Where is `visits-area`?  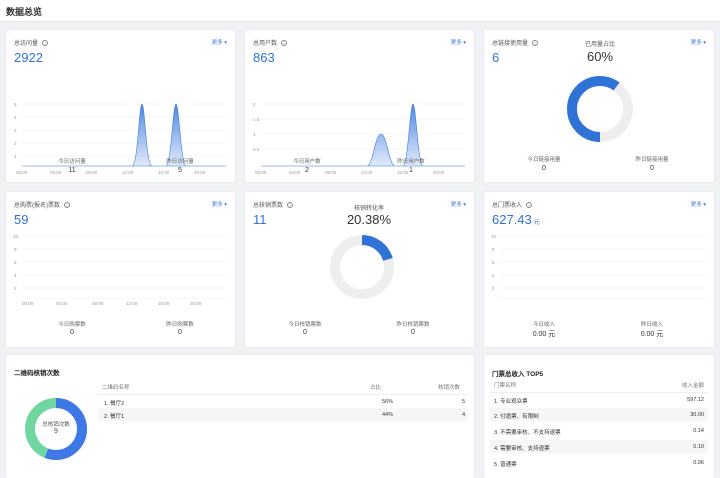 visits-area is located at coordinates (124, 135).